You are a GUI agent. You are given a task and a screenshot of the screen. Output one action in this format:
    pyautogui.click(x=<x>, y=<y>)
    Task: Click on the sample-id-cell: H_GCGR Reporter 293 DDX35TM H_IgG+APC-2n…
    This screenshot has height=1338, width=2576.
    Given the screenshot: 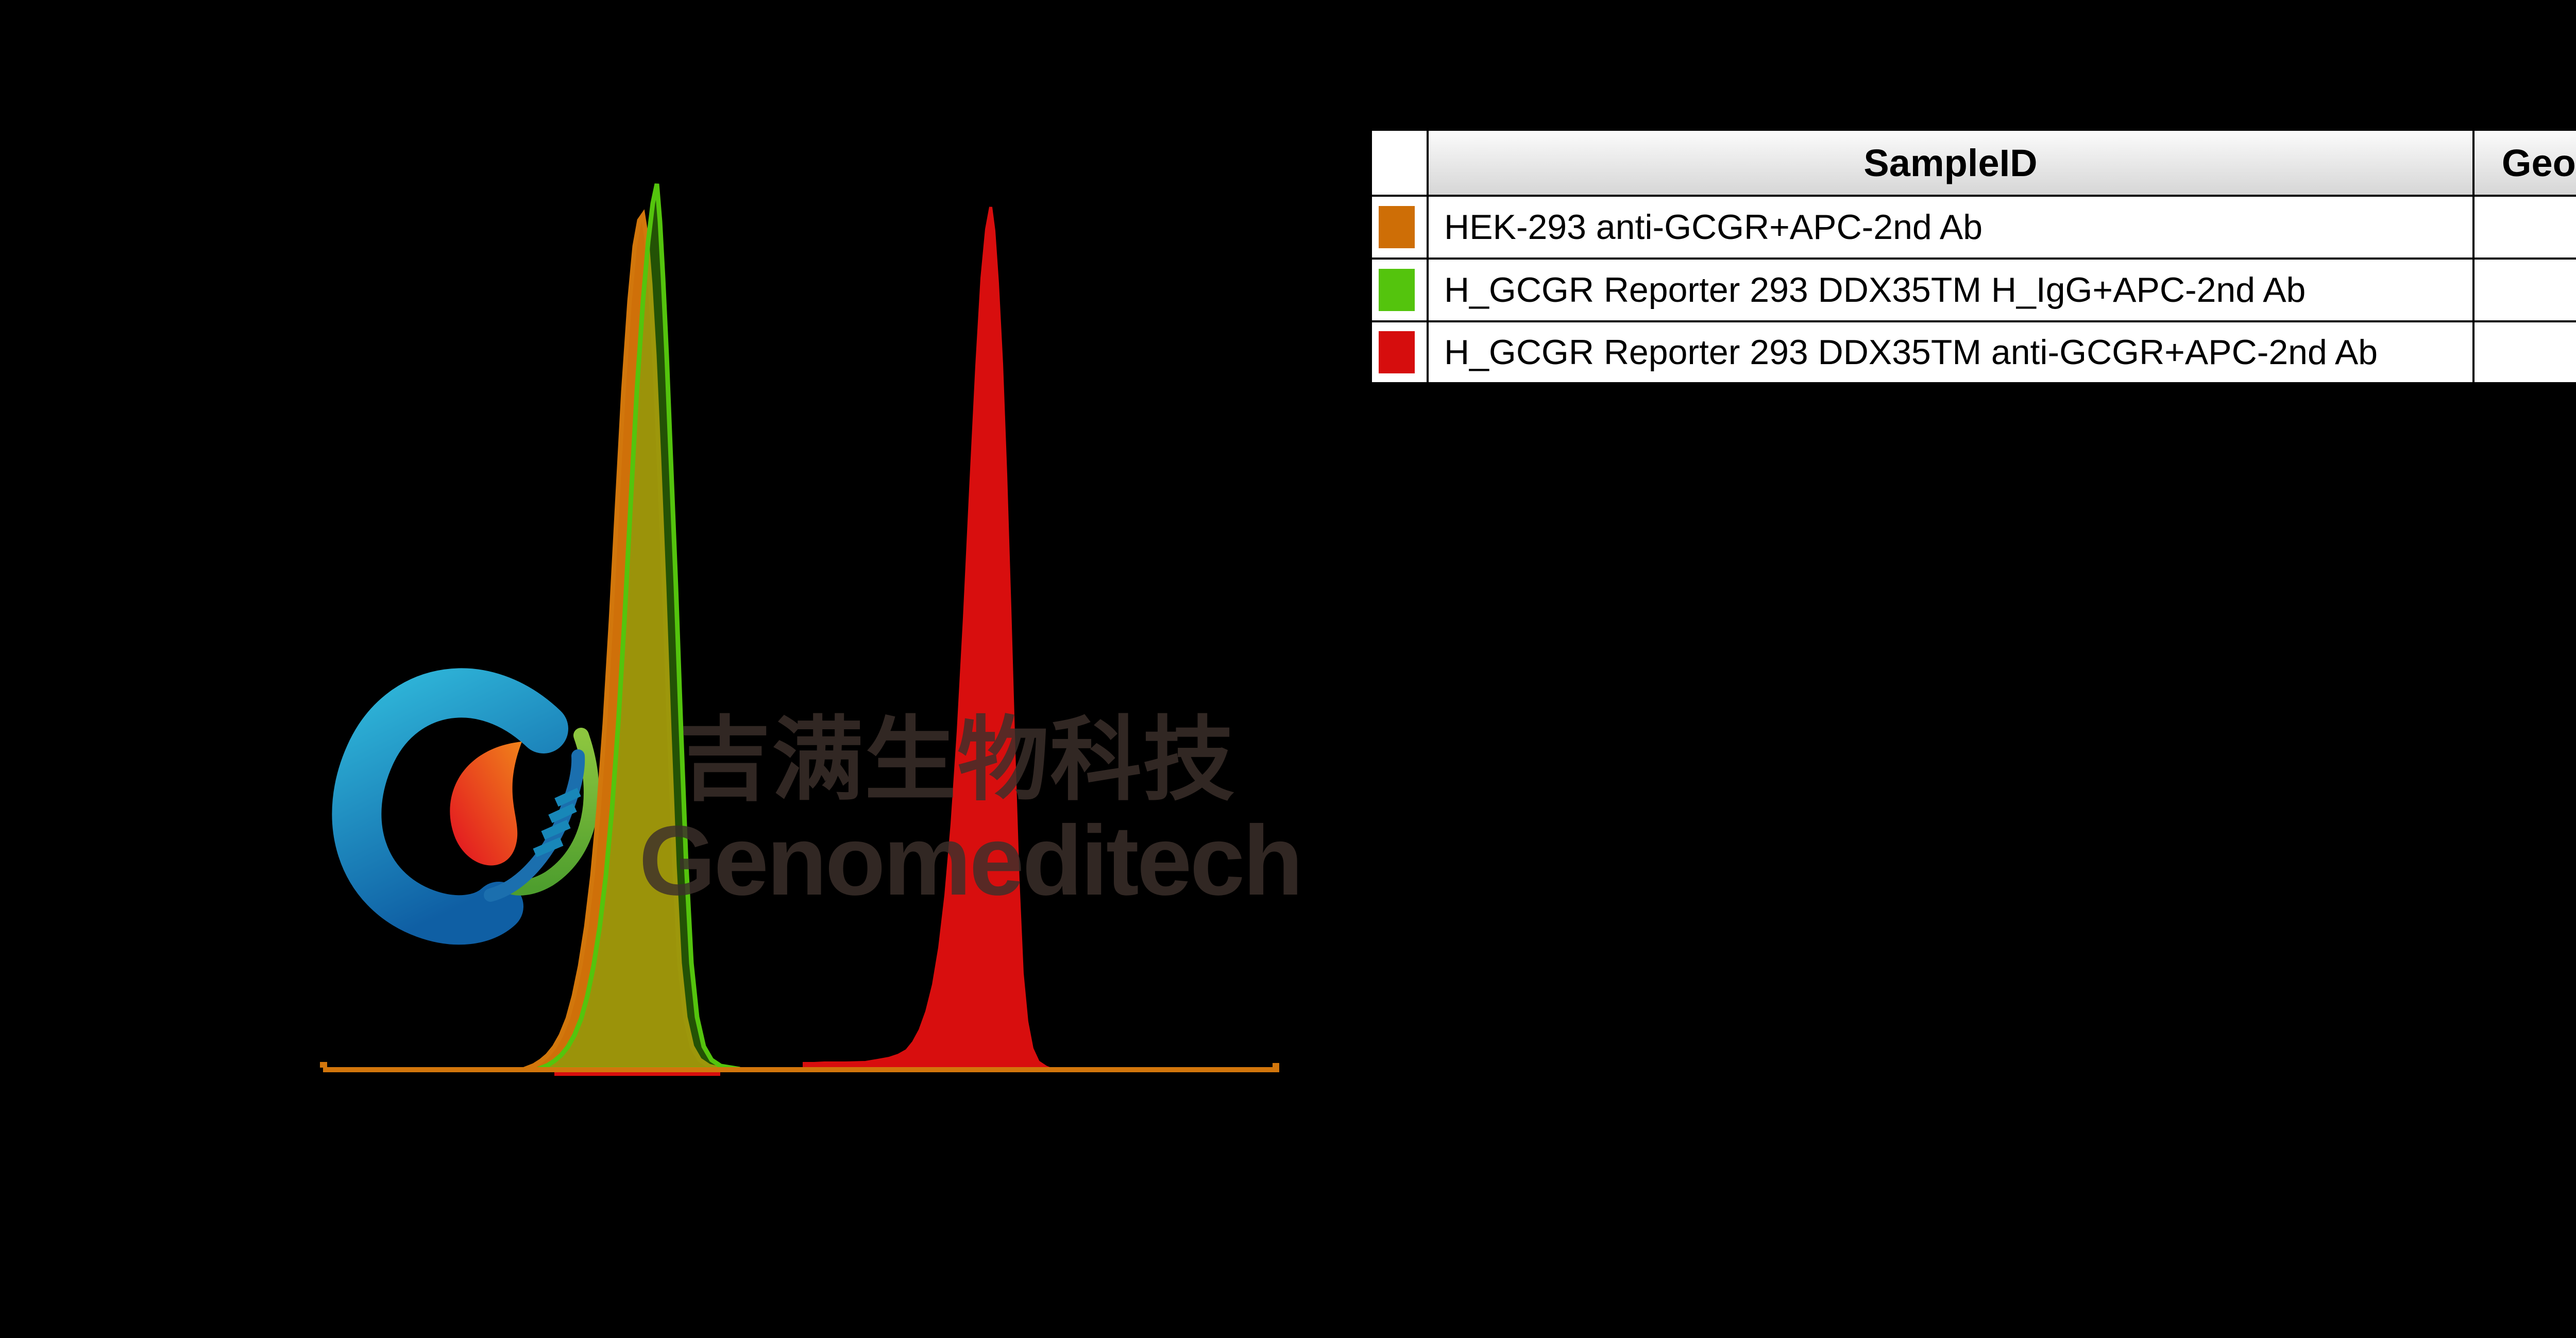 What is the action you would take?
    pyautogui.click(x=1951, y=290)
    